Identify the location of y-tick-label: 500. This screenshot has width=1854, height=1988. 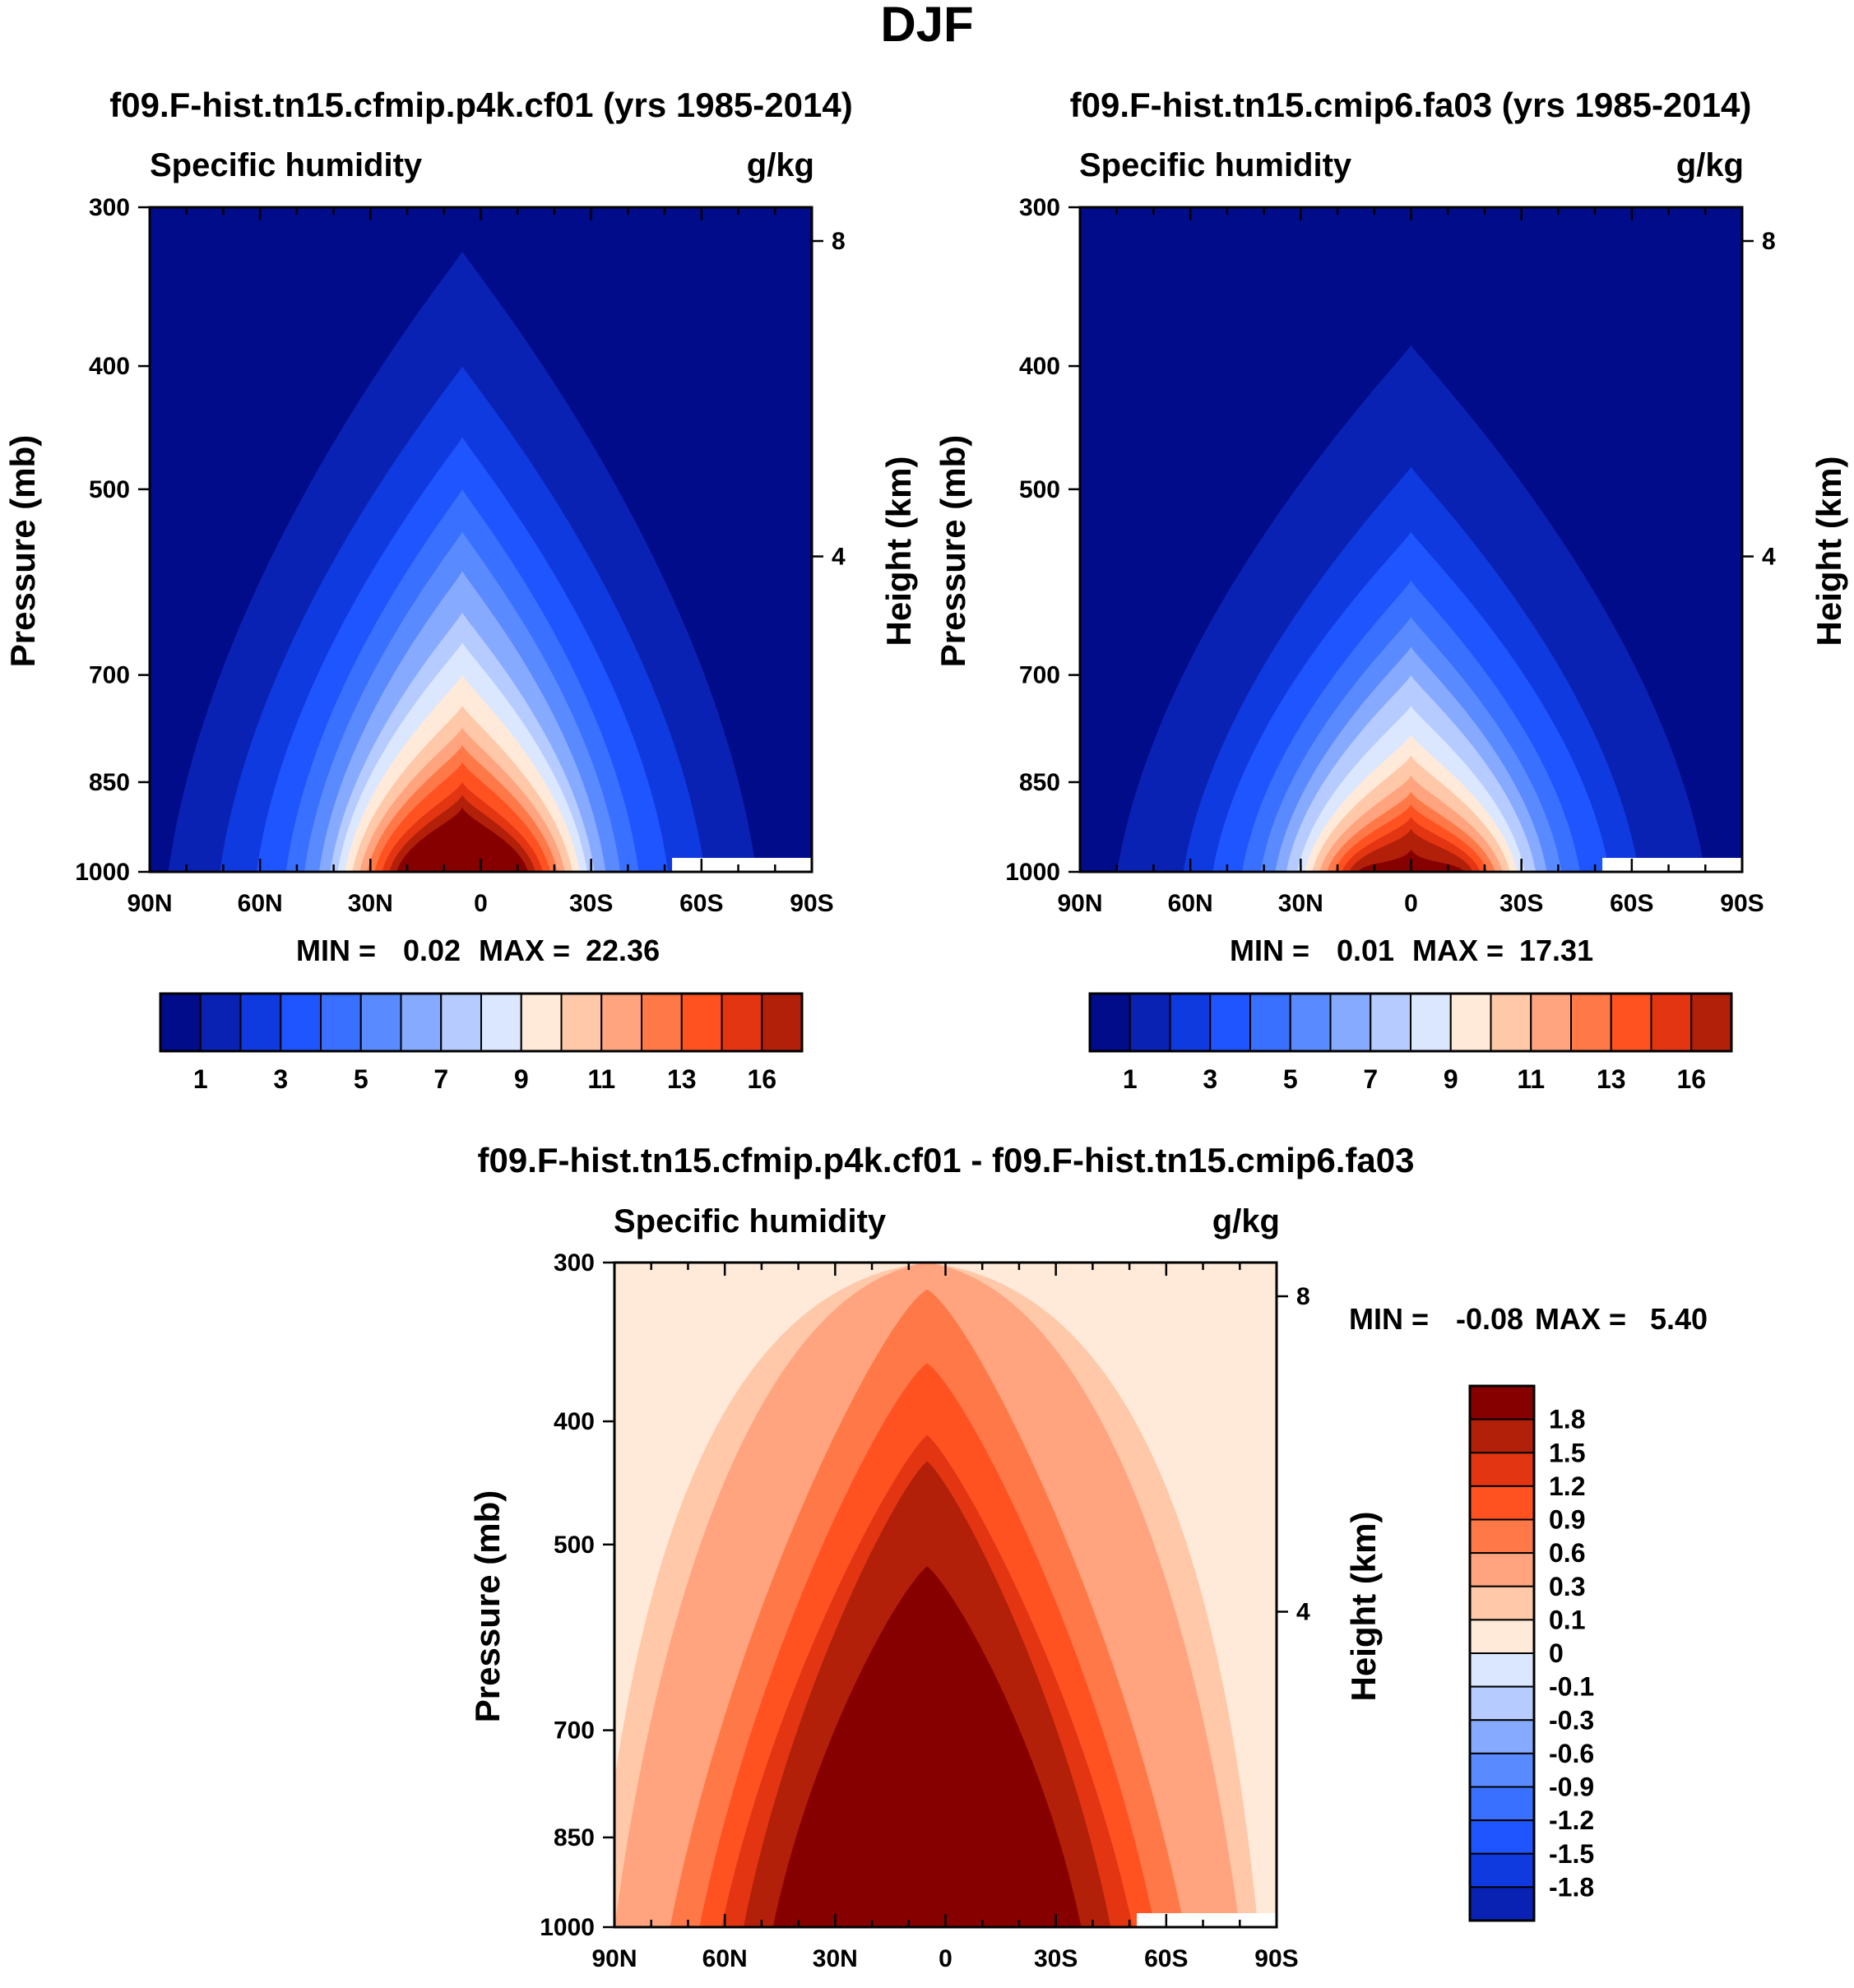
(109, 490).